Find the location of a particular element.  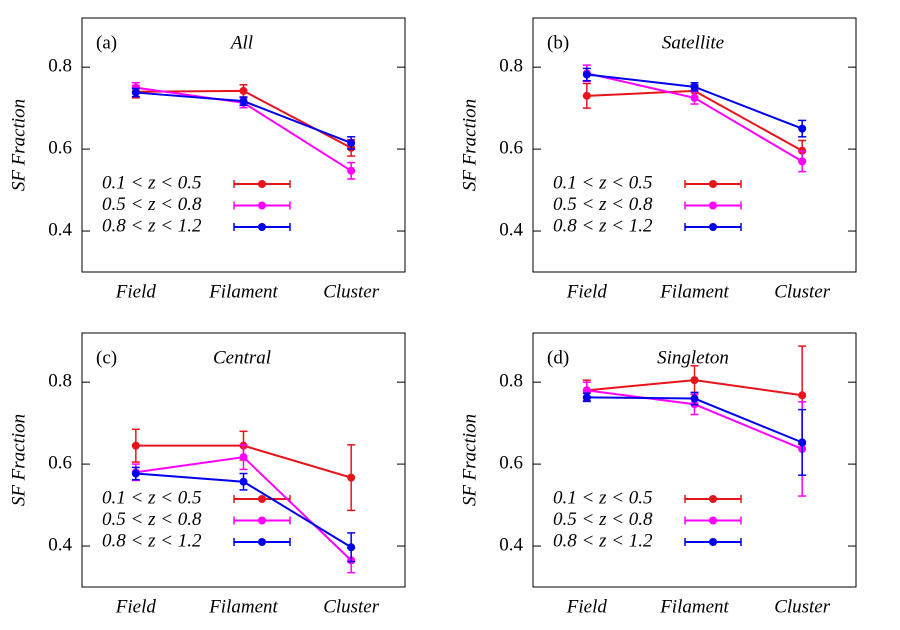

panel-title: Central is located at coordinates (242, 357).